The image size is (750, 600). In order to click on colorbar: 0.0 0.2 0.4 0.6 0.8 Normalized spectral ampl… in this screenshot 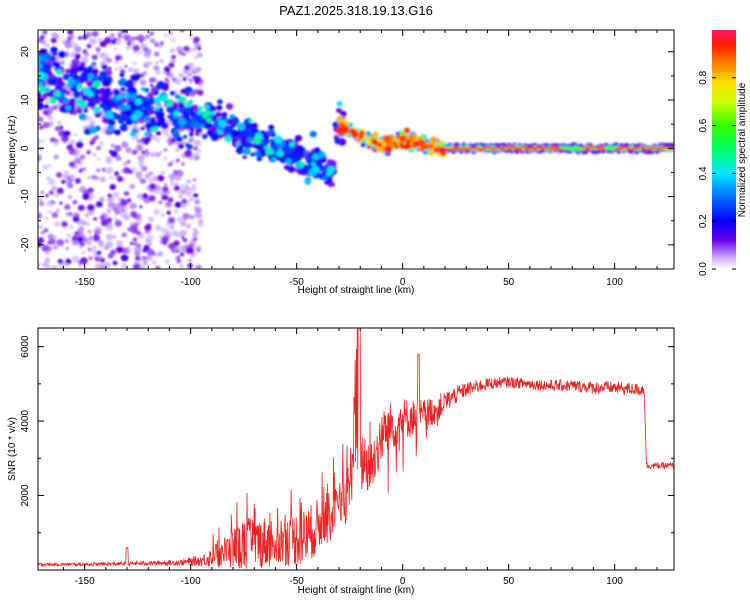, I will do `click(723, 153)`.